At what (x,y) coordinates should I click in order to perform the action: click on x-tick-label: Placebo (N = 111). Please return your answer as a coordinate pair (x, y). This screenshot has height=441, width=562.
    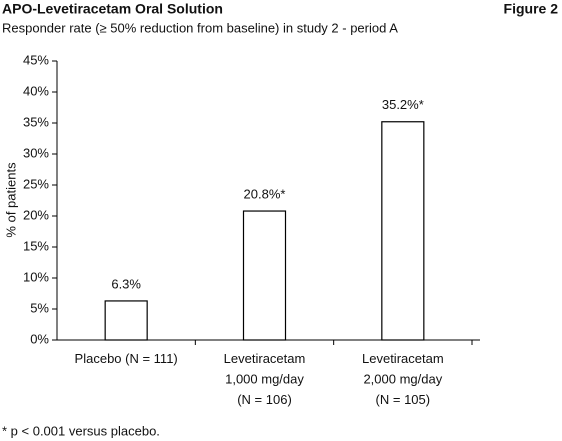
    Looking at the image, I should click on (126, 358).